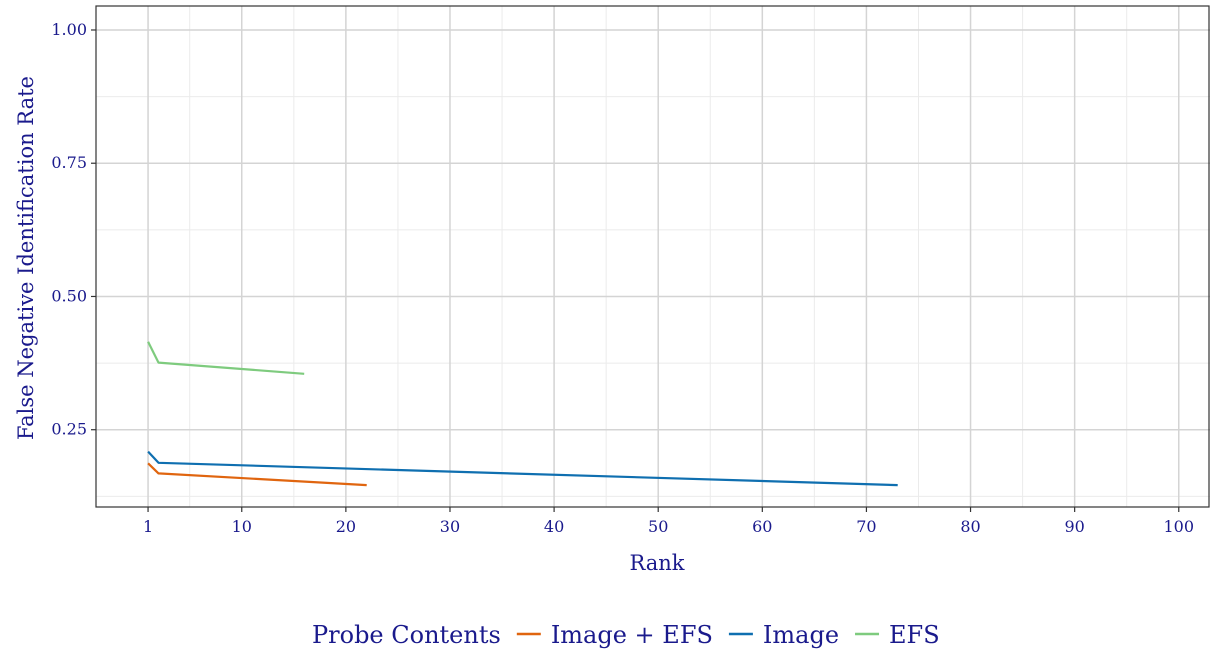 The width and height of the screenshot is (1210, 652). Describe the element at coordinates (632, 635) in the screenshot. I see `legend-label-image-efs: Image + EFS` at that location.